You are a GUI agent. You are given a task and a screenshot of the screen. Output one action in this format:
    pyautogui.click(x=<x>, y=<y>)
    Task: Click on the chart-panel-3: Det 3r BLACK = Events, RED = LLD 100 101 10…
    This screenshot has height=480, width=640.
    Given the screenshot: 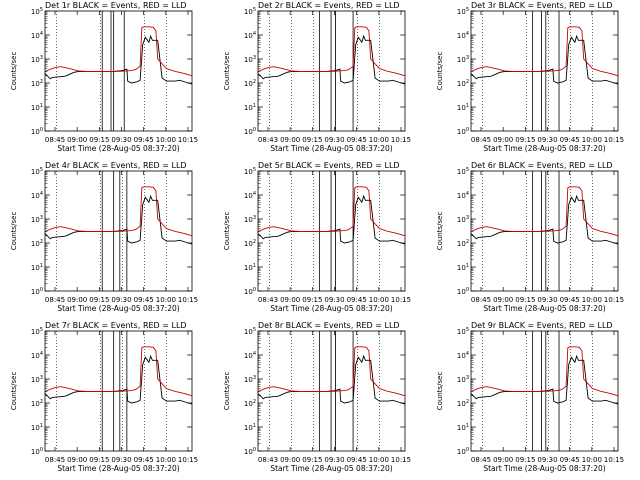 What is the action you would take?
    pyautogui.click(x=530, y=77)
    